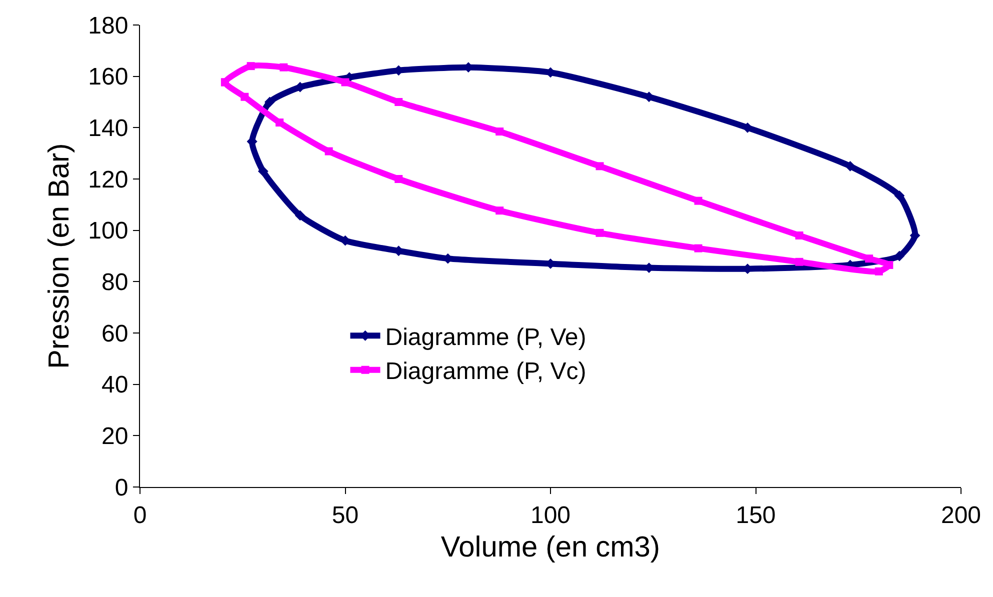 The image size is (993, 597). I want to click on y-tick-label: 160, so click(108, 77).